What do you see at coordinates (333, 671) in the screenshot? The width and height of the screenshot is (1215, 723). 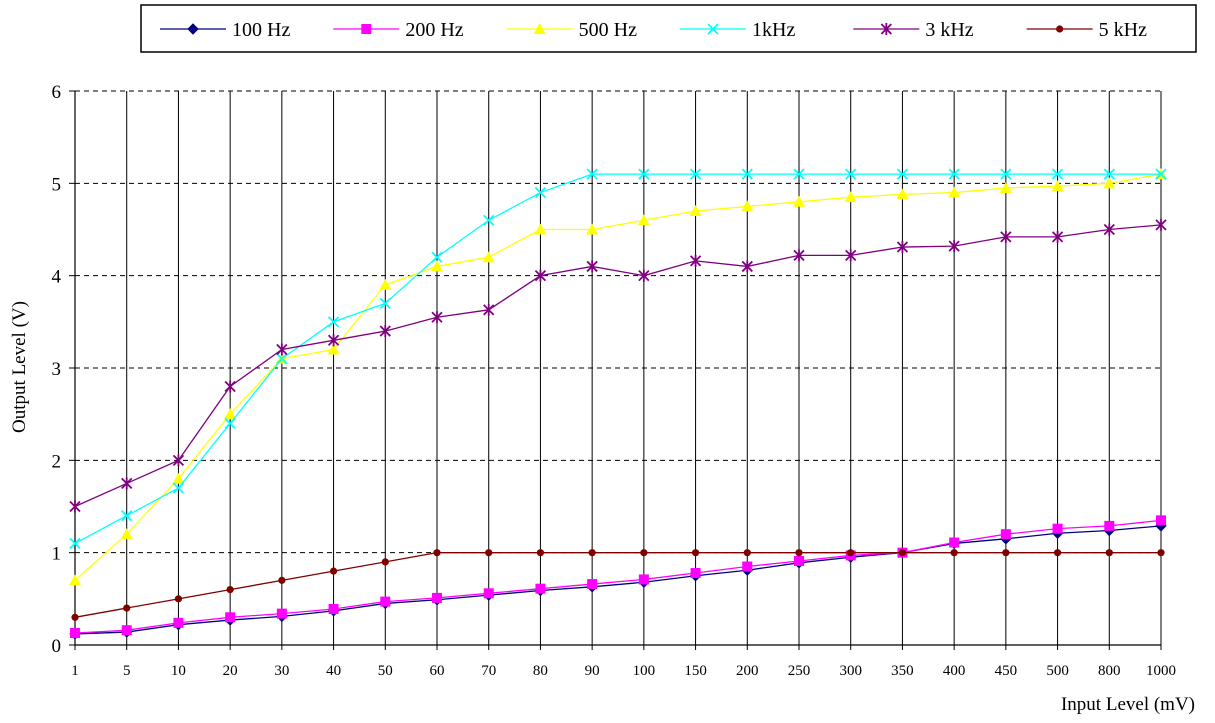 I see `x-tick-label: 40` at bounding box center [333, 671].